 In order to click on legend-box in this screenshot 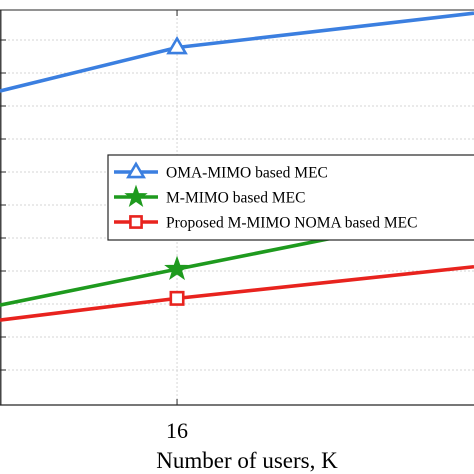, I will do `click(290, 197)`.